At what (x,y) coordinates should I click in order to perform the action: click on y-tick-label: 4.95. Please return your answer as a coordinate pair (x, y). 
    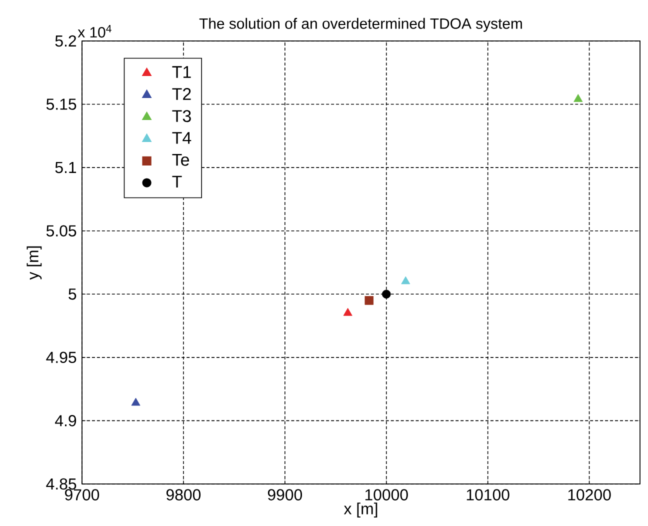
    Looking at the image, I should click on (61, 358).